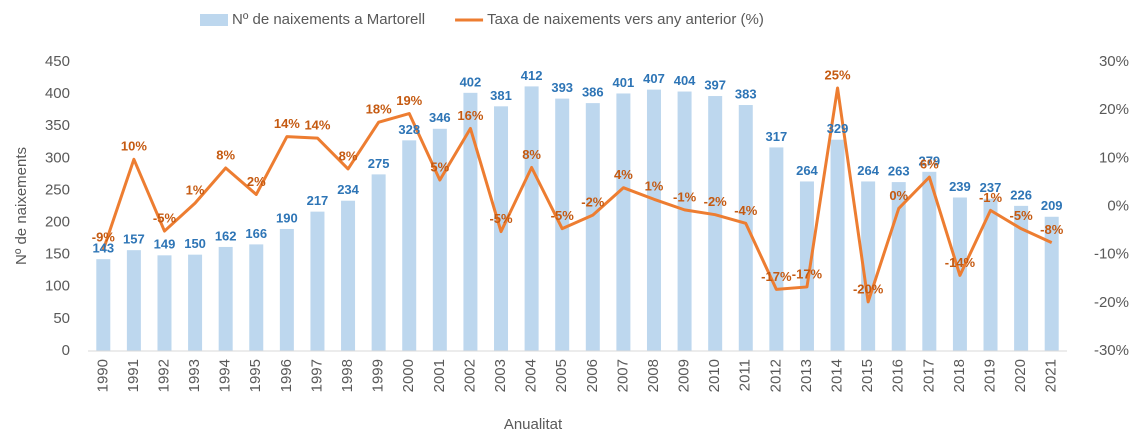 Image resolution: width=1132 pixels, height=434 pixels. I want to click on x-tick-label: 1992, so click(163, 375).